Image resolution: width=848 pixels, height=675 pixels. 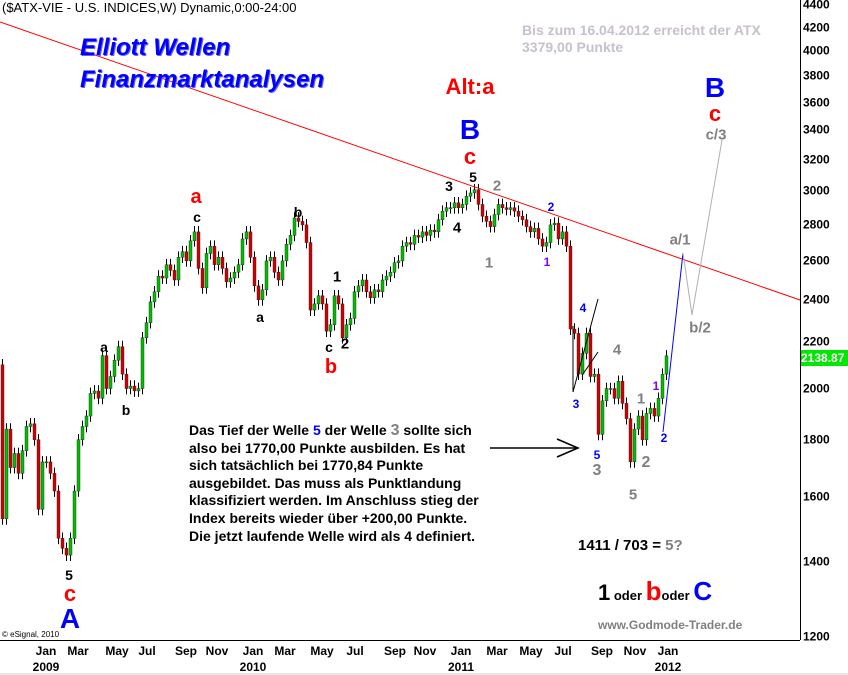 I want to click on x-tick-label: Nov, so click(x=635, y=651).